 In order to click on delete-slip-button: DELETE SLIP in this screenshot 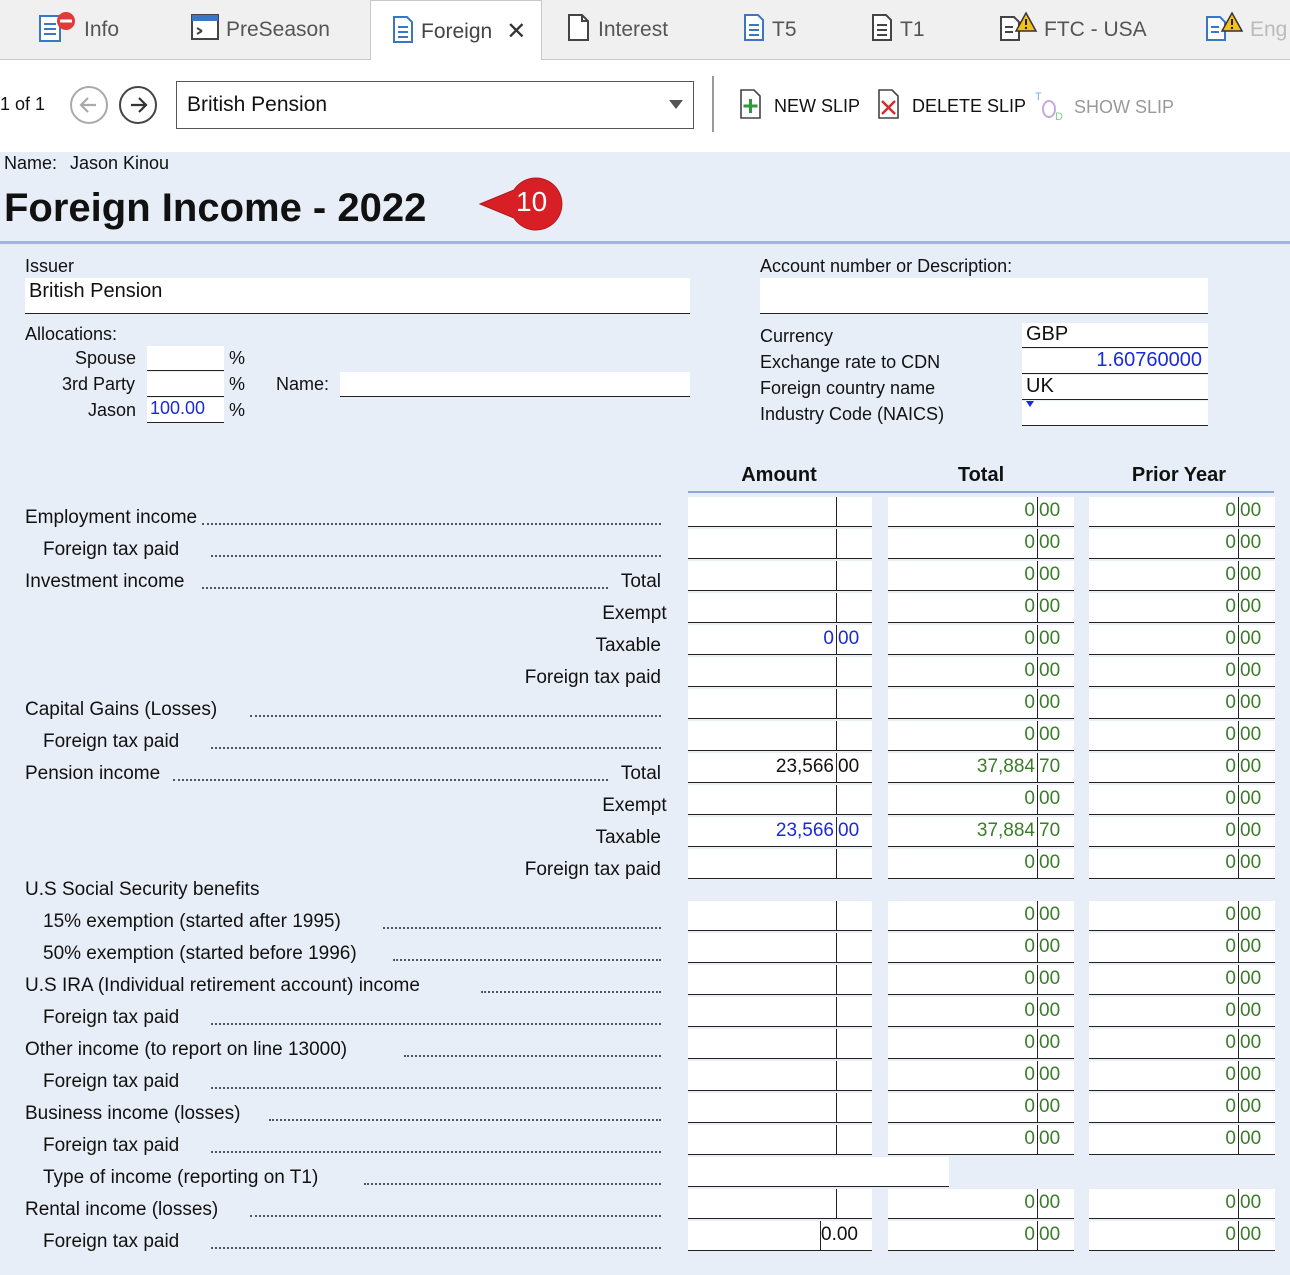, I will do `click(951, 106)`.